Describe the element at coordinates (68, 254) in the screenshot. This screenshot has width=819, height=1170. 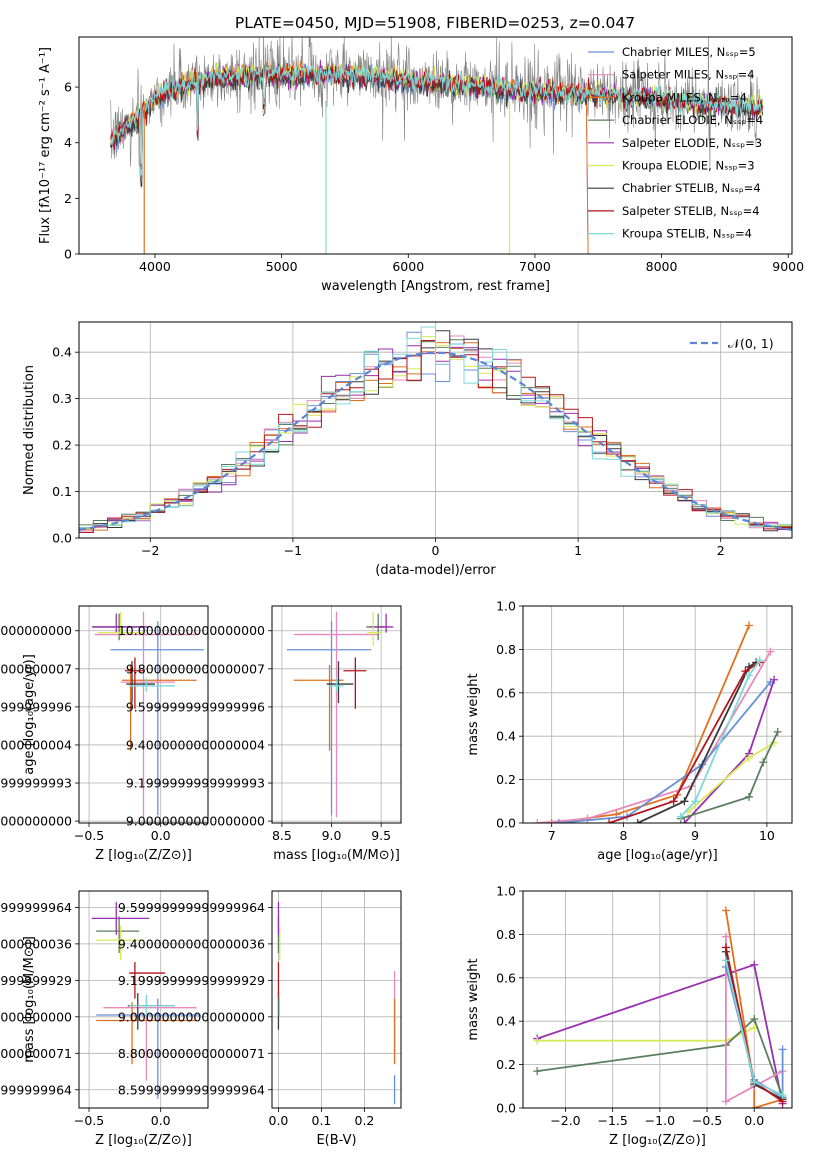
I see `y-tick-label: 0` at that location.